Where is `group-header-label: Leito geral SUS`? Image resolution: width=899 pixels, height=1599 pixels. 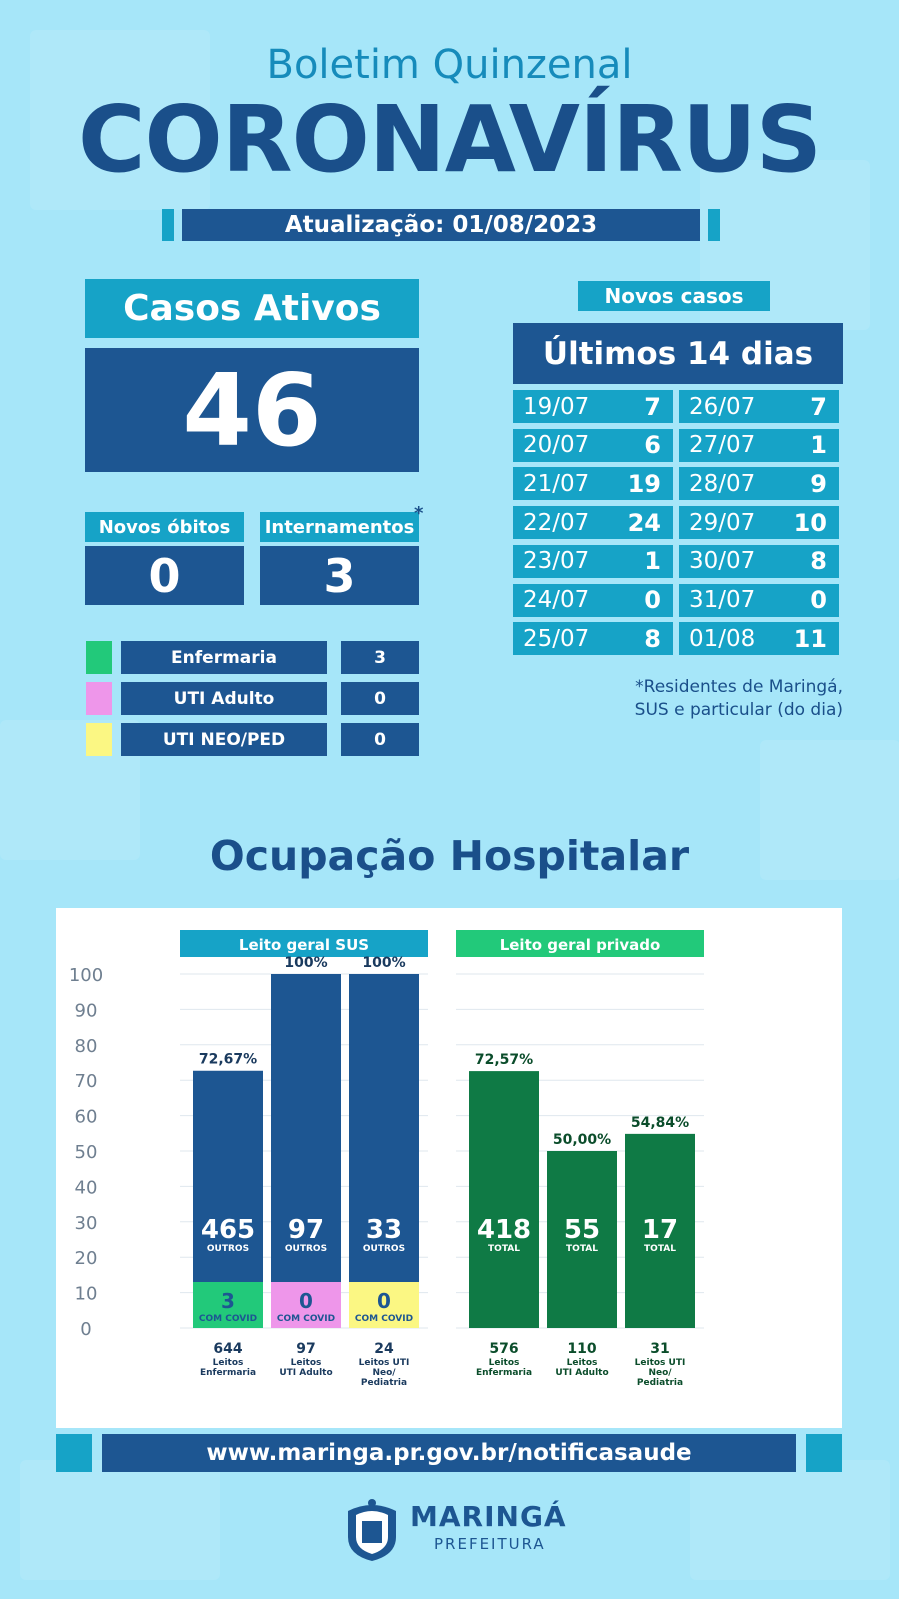
group-header-label: Leito geral SUS is located at coordinates (304, 945).